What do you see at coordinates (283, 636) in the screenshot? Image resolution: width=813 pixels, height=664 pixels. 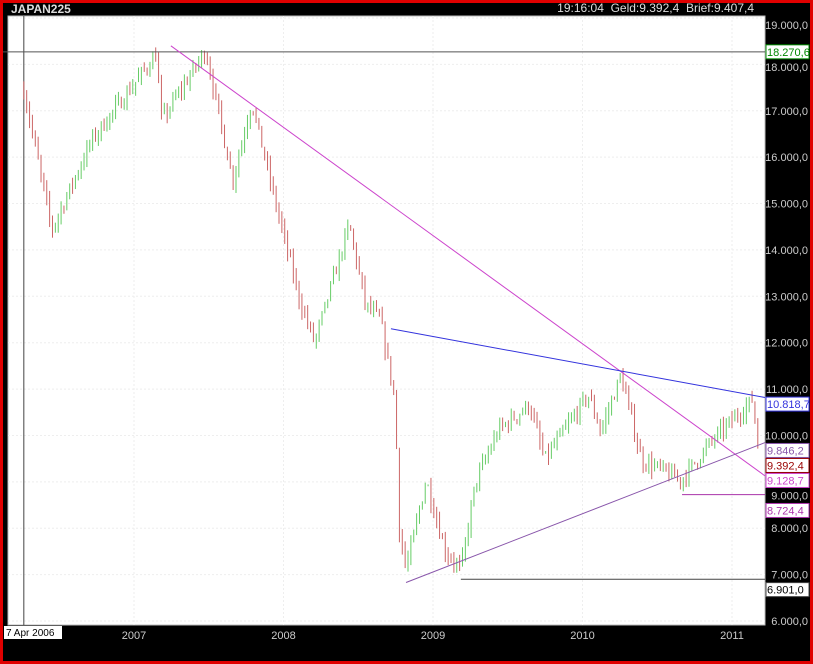 I see `x-tick-label: 2008` at bounding box center [283, 636].